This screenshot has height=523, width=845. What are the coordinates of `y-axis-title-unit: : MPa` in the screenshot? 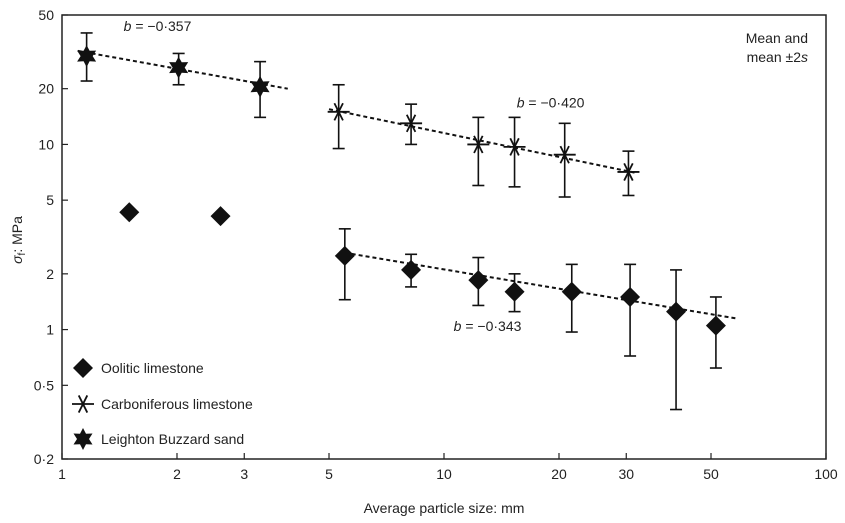 It's located at (17, 234).